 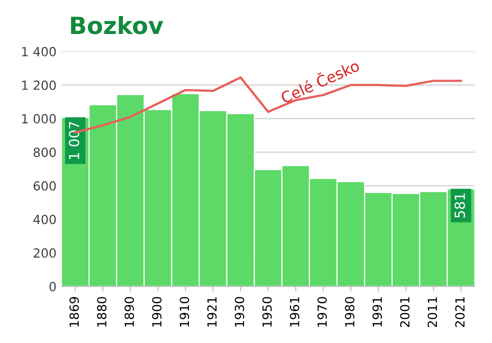 What do you see at coordinates (212, 312) in the screenshot?
I see `x-tick-label: 1921` at bounding box center [212, 312].